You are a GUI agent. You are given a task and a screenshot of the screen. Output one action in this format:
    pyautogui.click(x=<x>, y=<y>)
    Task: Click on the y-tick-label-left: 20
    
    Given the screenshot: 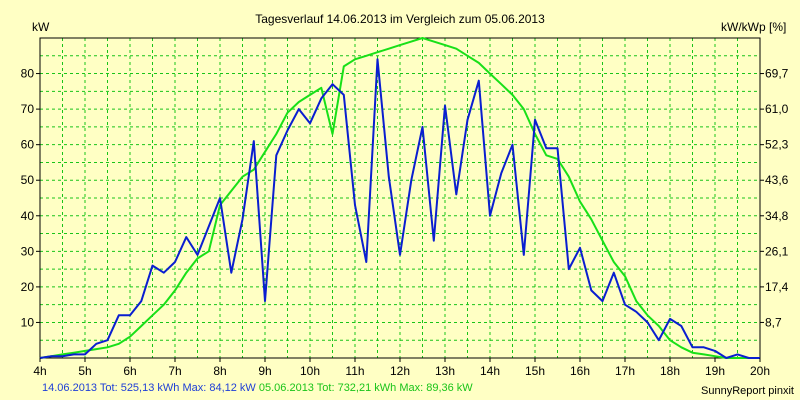 What is the action you would take?
    pyautogui.click(x=28, y=287)
    